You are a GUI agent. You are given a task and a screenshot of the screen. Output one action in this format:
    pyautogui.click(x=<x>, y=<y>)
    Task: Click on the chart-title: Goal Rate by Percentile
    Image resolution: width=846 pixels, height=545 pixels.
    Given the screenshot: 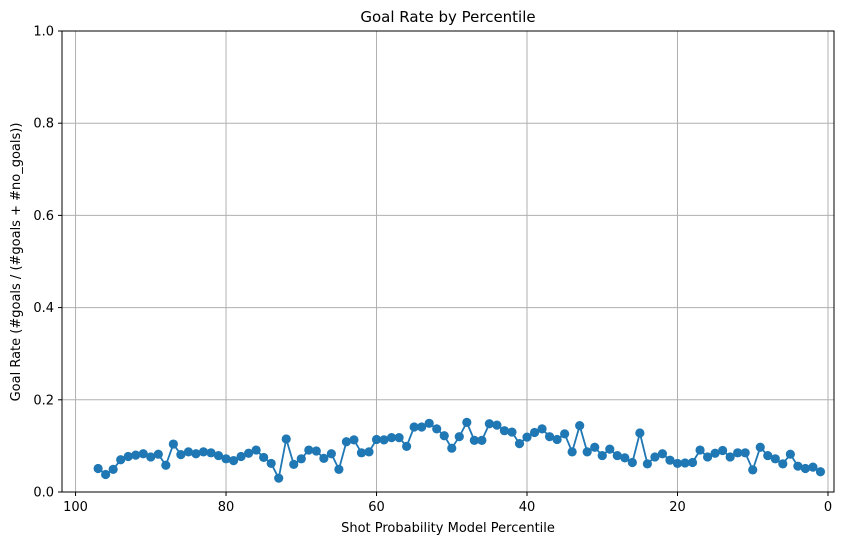 What is the action you would take?
    pyautogui.click(x=447, y=17)
    